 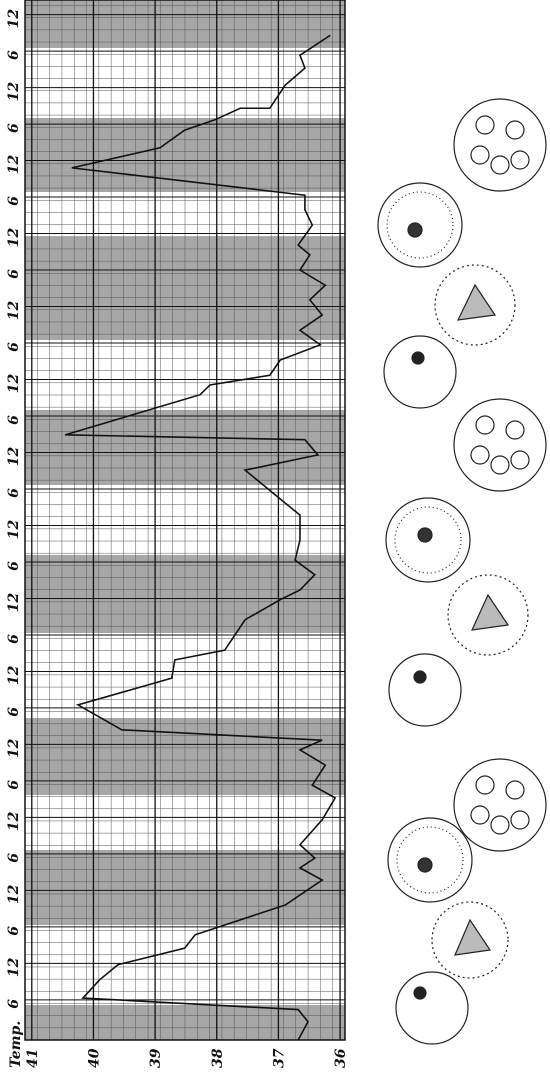 What do you see at coordinates (279, 1058) in the screenshot?
I see `y-tick-label: 37` at bounding box center [279, 1058].